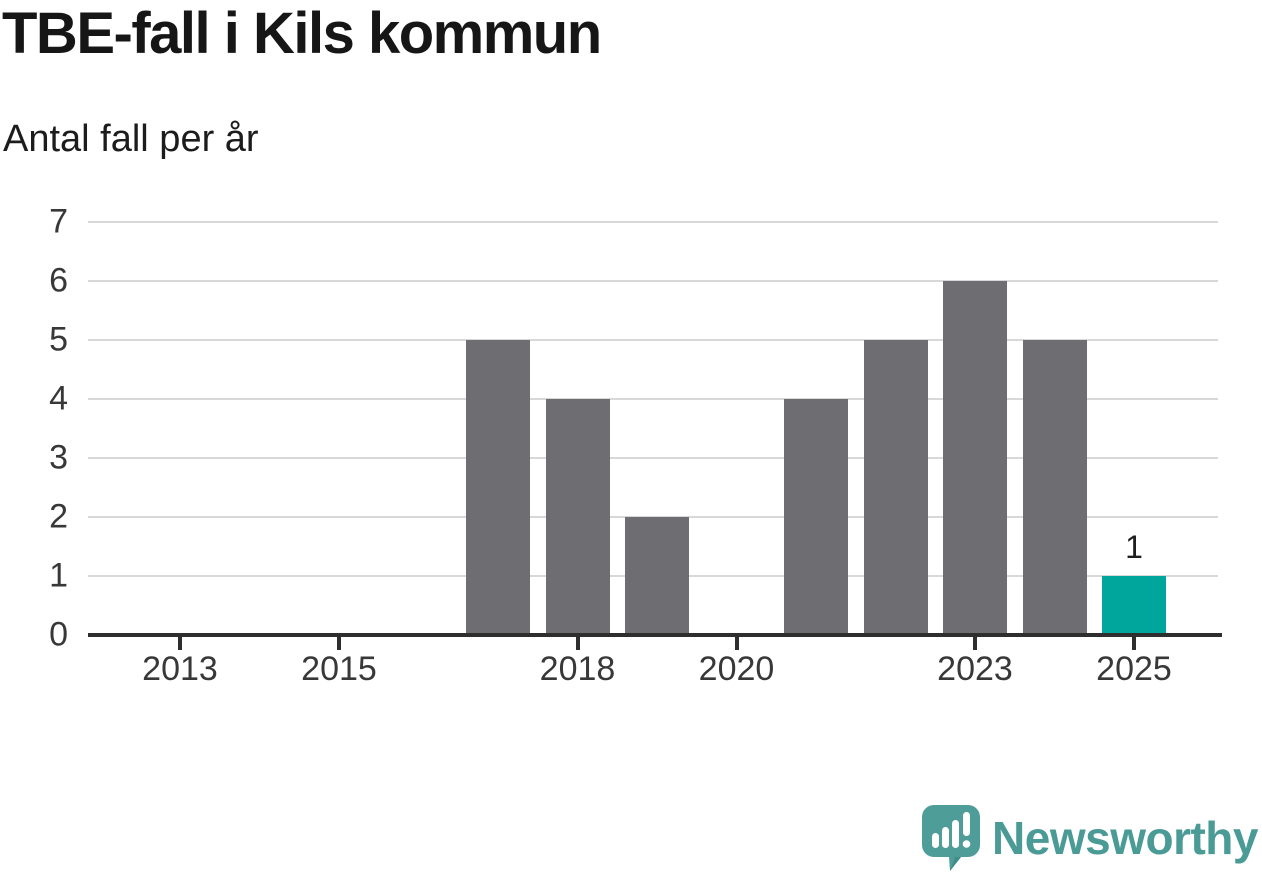 This screenshot has height=879, width=1262. What do you see at coordinates (180, 669) in the screenshot?
I see `x-tick-label-2013: 2013` at bounding box center [180, 669].